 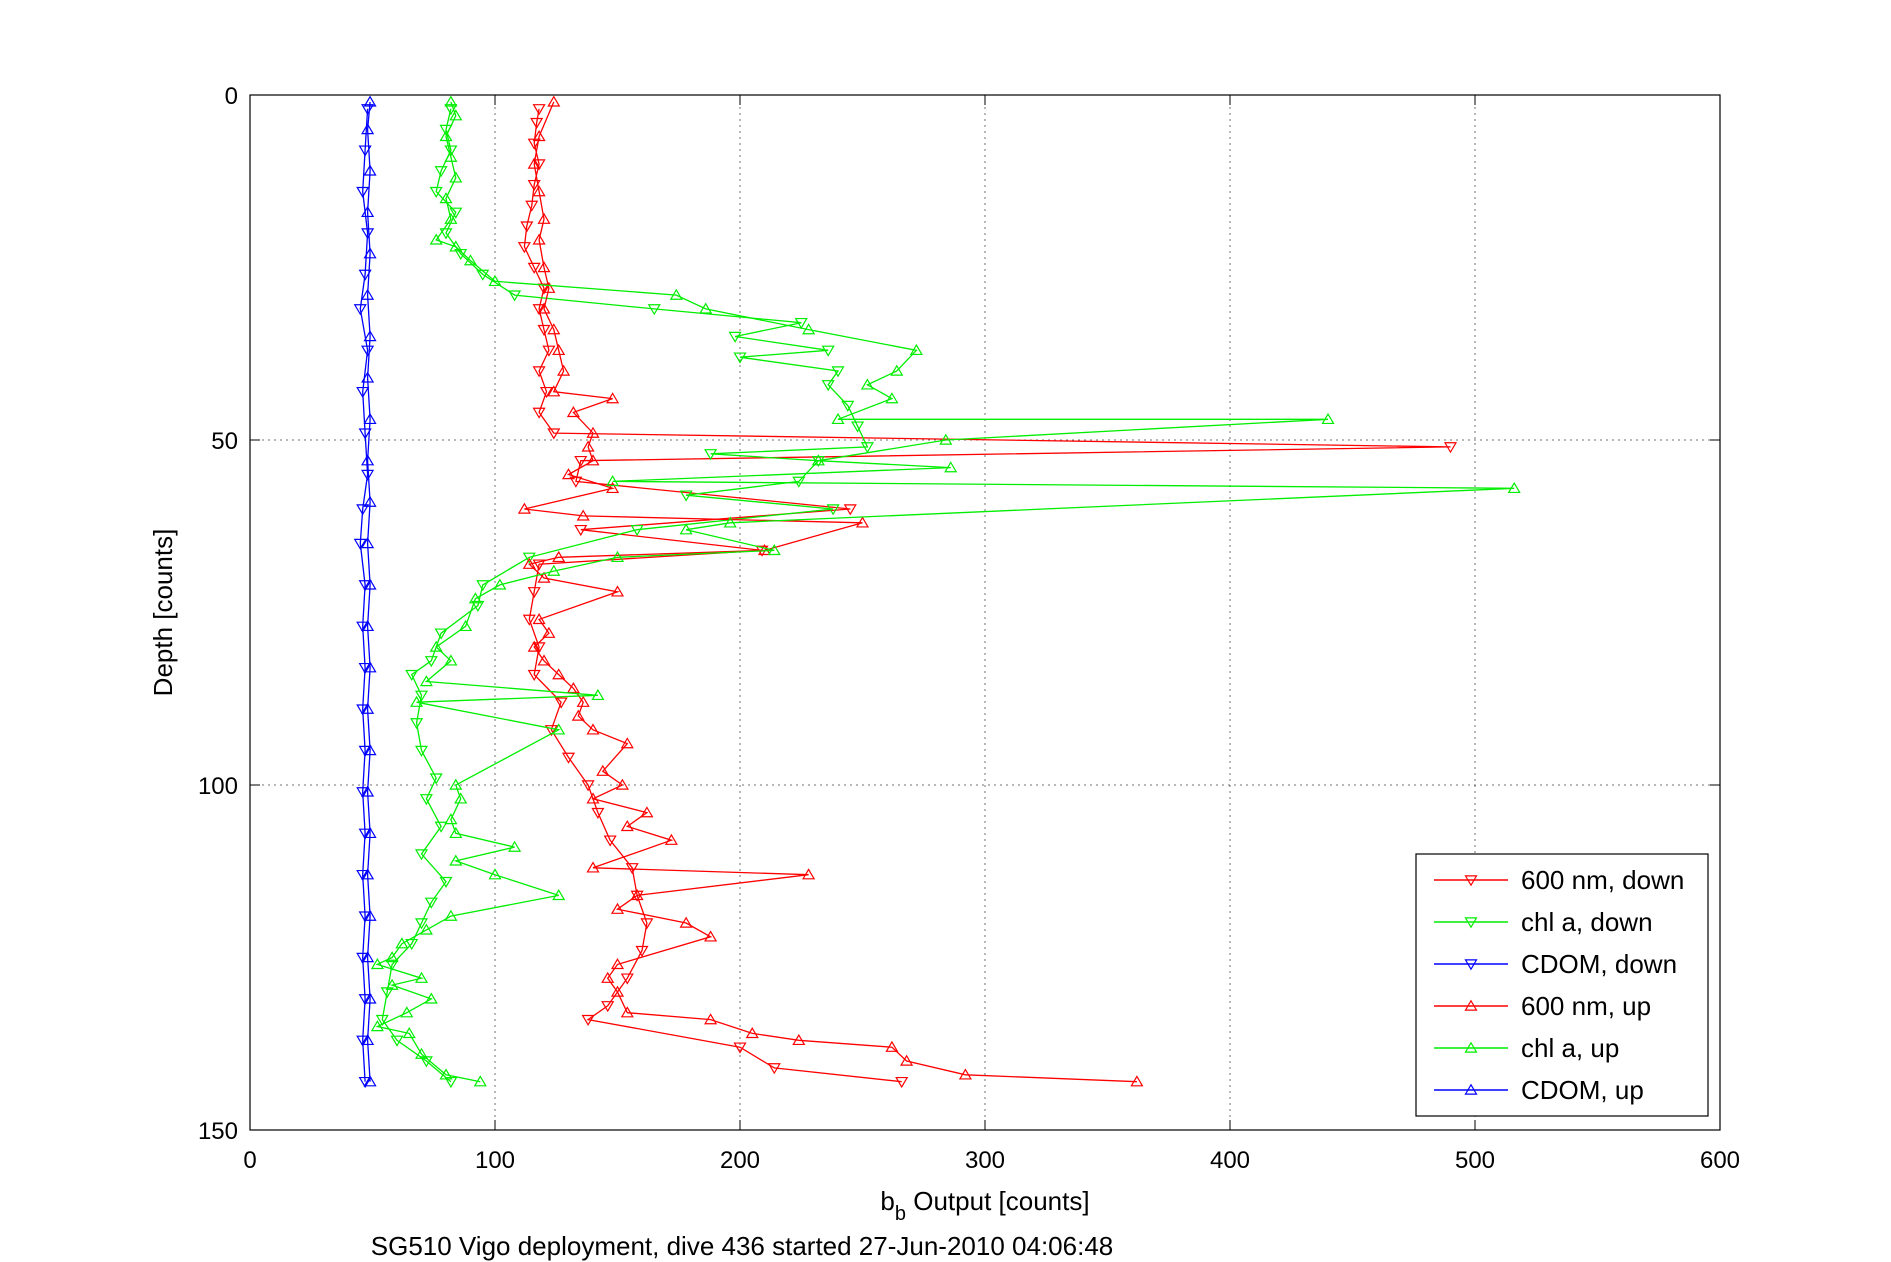 What do you see at coordinates (1587, 922) in the screenshot?
I see `legend-label: chl a, down` at bounding box center [1587, 922].